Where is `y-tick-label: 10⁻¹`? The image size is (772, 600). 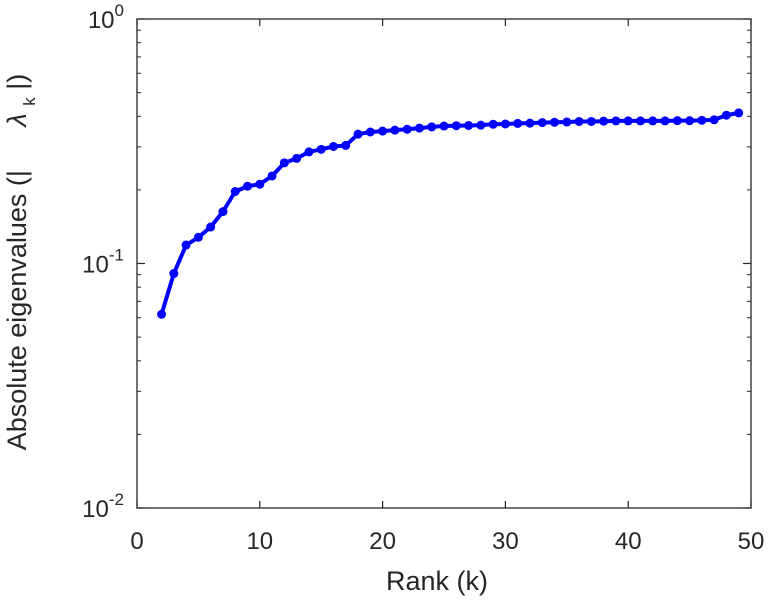
y-tick-label: 10⁻¹ is located at coordinates (103, 262).